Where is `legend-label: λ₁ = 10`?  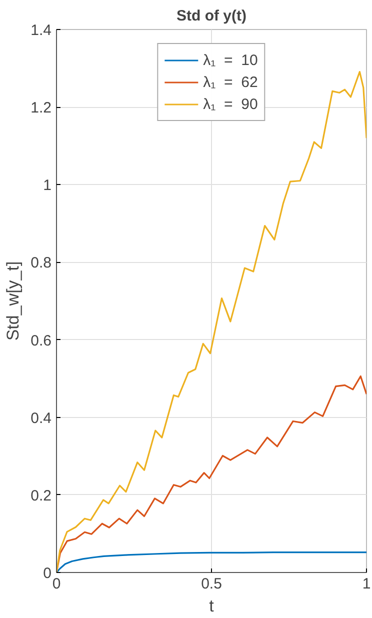 legend-label: λ₁ = 10 is located at coordinates (230, 60).